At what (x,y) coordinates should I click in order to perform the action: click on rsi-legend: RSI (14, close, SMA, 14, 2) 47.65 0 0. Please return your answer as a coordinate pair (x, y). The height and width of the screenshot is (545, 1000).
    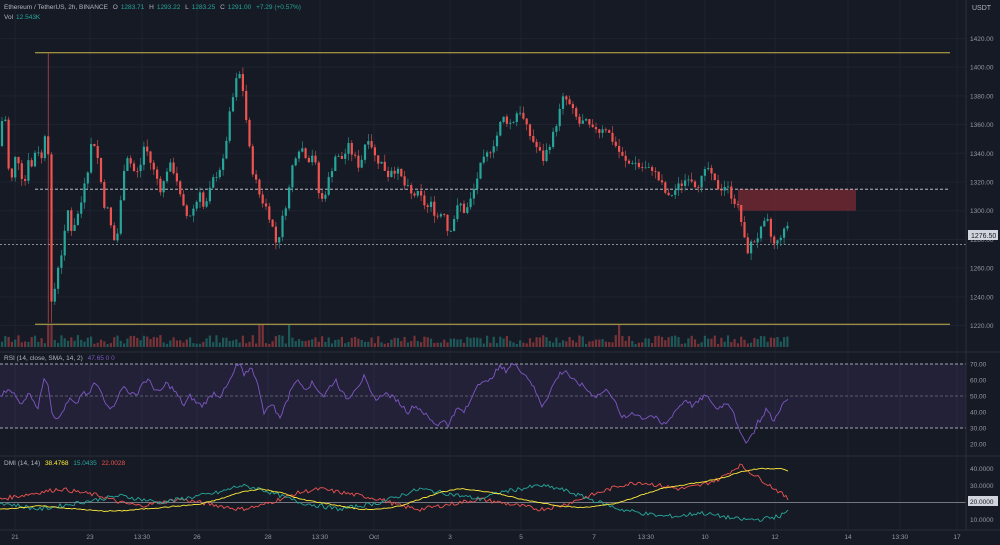
    Looking at the image, I should click on (61, 358).